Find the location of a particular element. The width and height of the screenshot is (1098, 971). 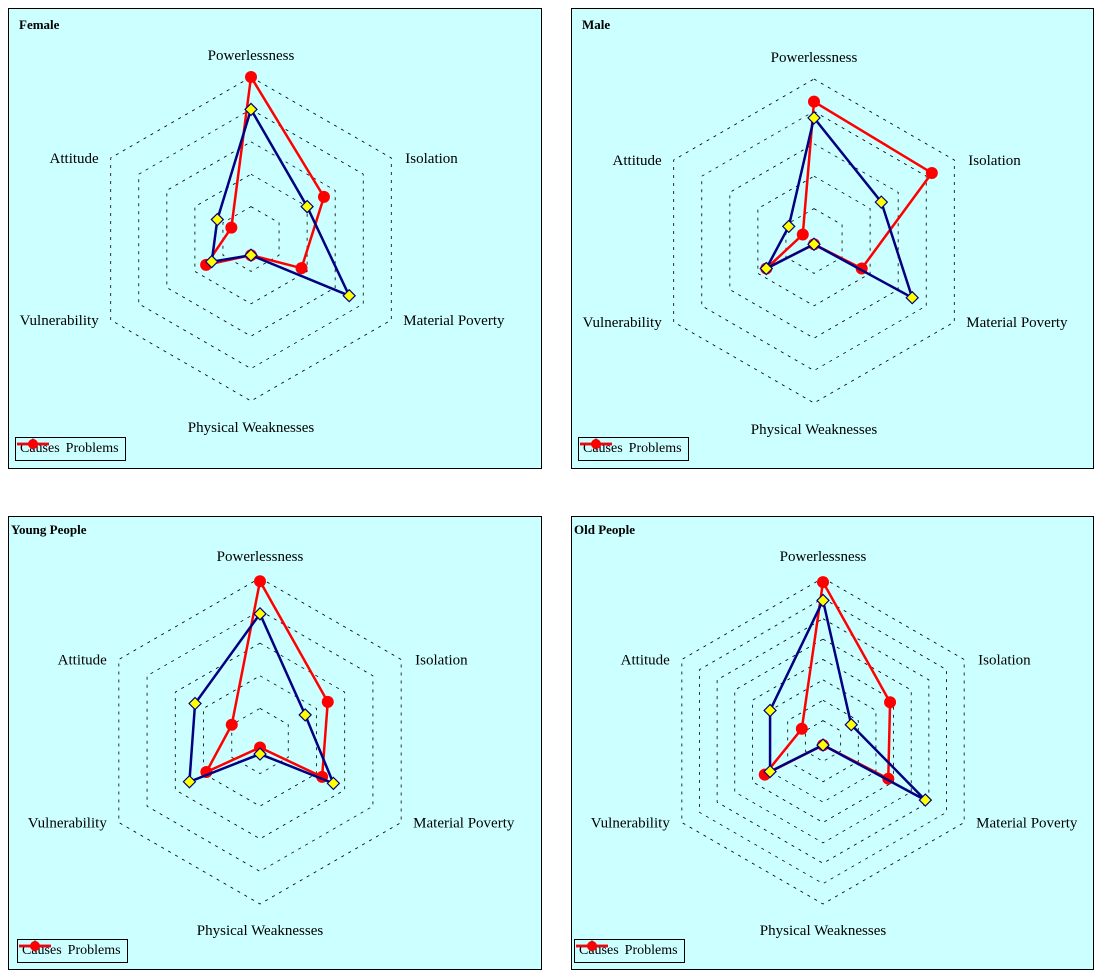

data-point-problems-material-poverty is located at coordinates (301, 268).